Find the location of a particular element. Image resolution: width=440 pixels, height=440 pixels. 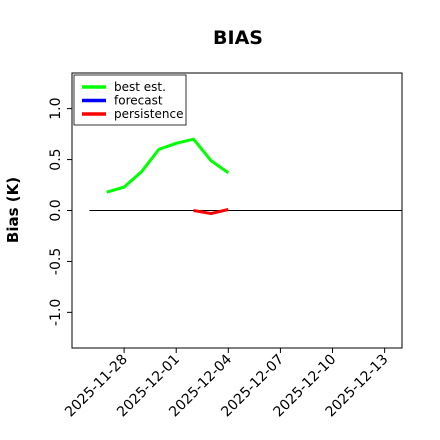

legend-label: forecast is located at coordinates (138, 101).